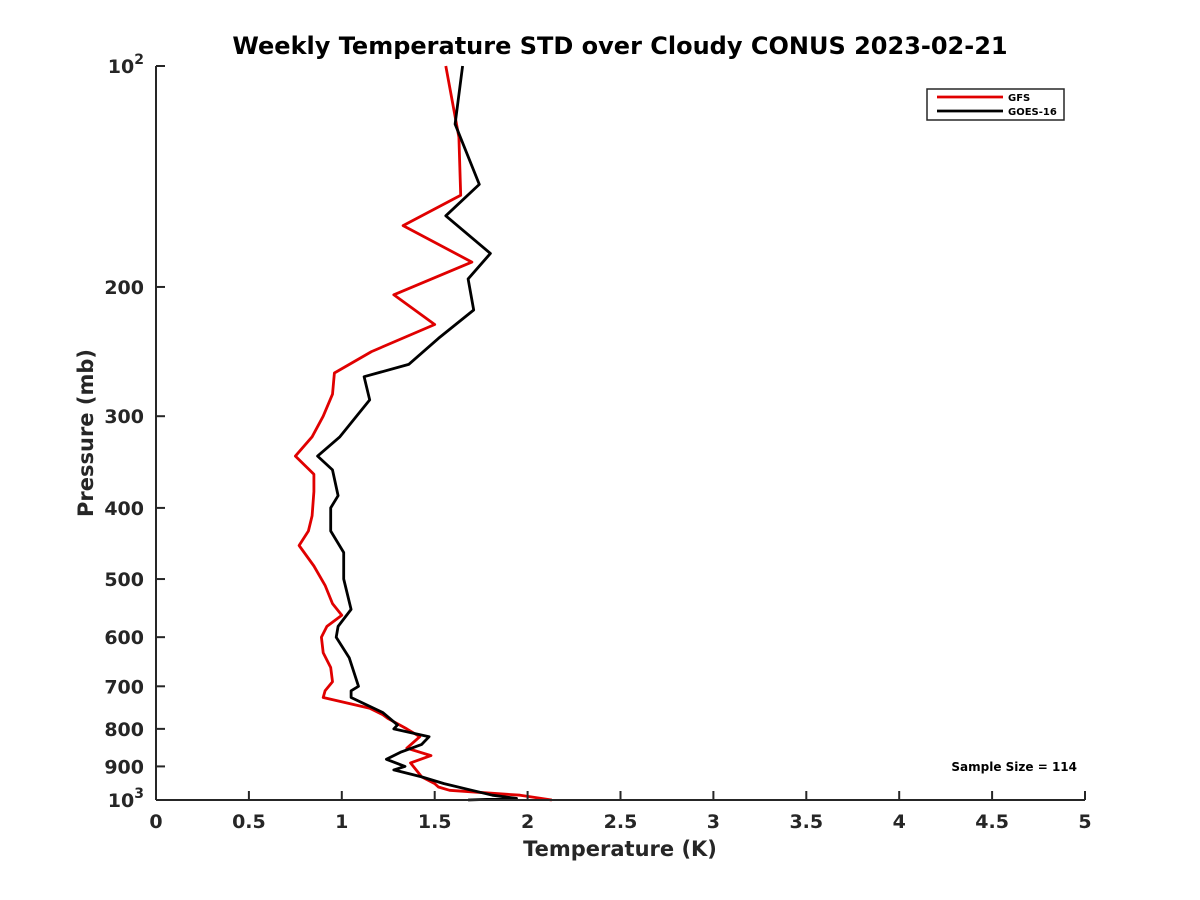  I want to click on y-tick-label: 10³, so click(126, 799).